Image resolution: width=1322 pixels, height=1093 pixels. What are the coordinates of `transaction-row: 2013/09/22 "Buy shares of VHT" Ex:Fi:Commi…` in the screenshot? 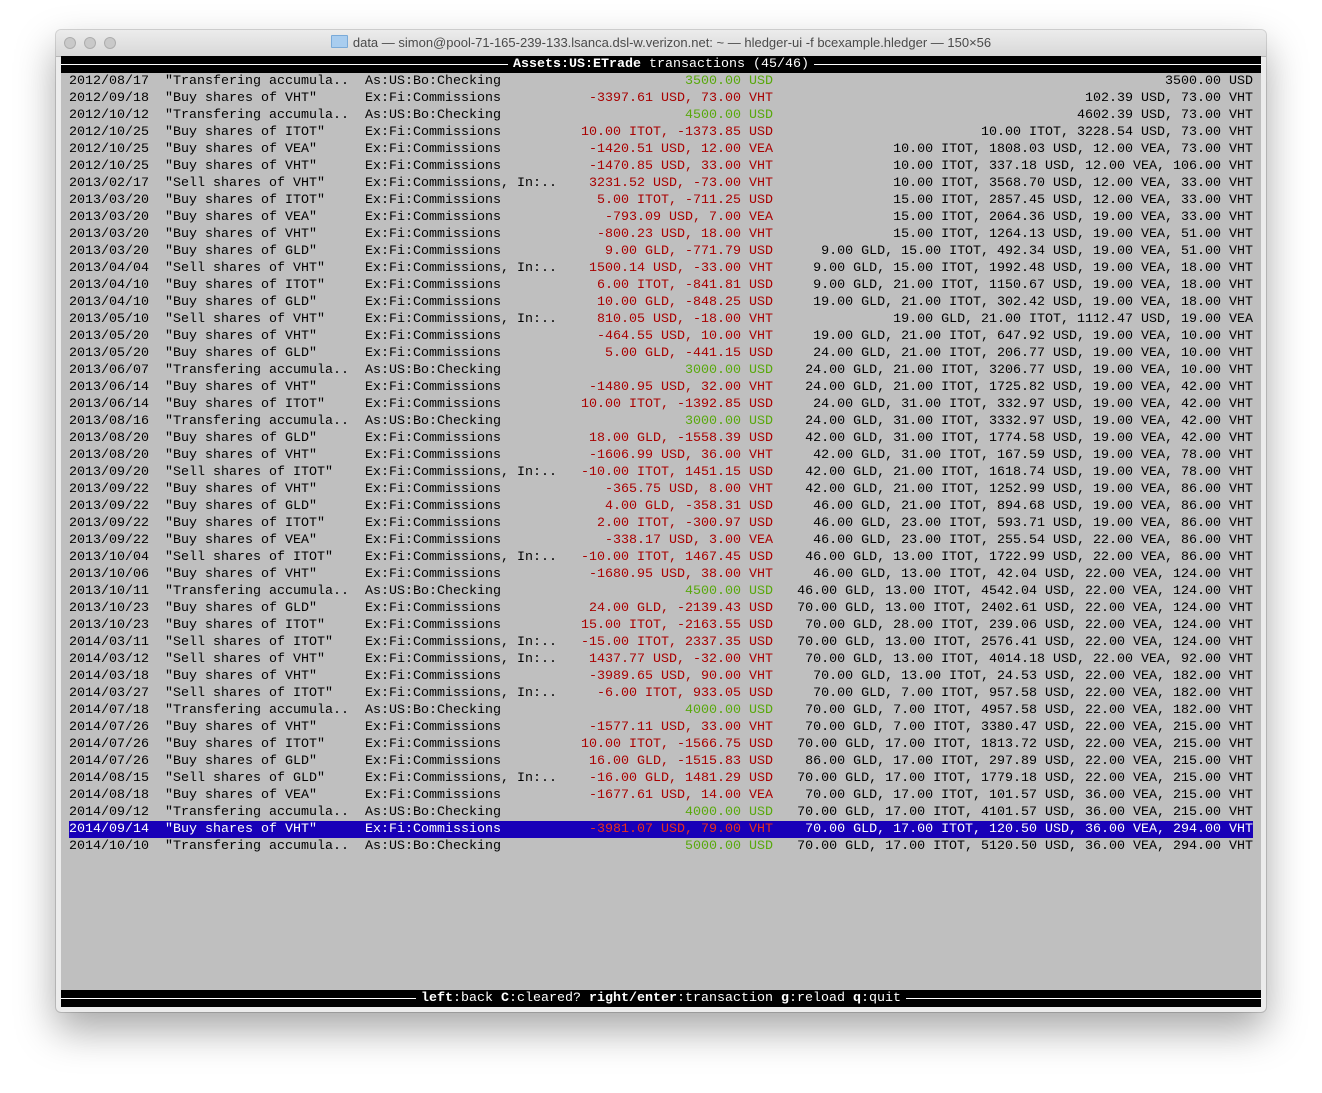 It's located at (661, 489).